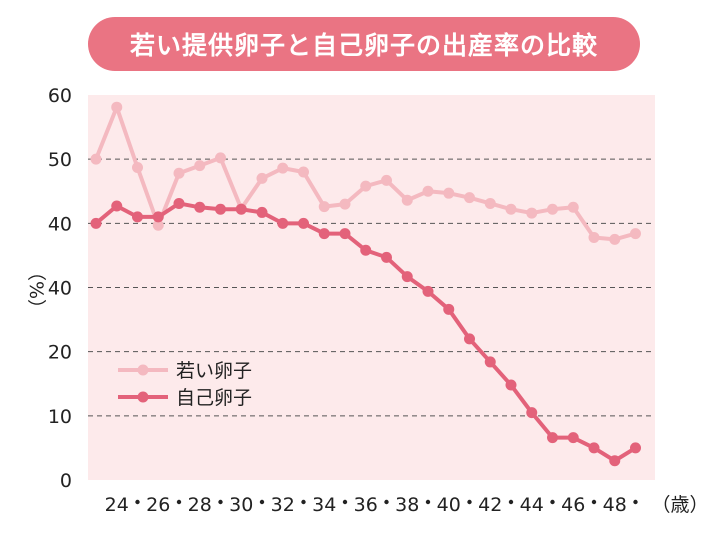 The image size is (710, 534). What do you see at coordinates (117, 505) in the screenshot?
I see `x-tick-label: 24` at bounding box center [117, 505].